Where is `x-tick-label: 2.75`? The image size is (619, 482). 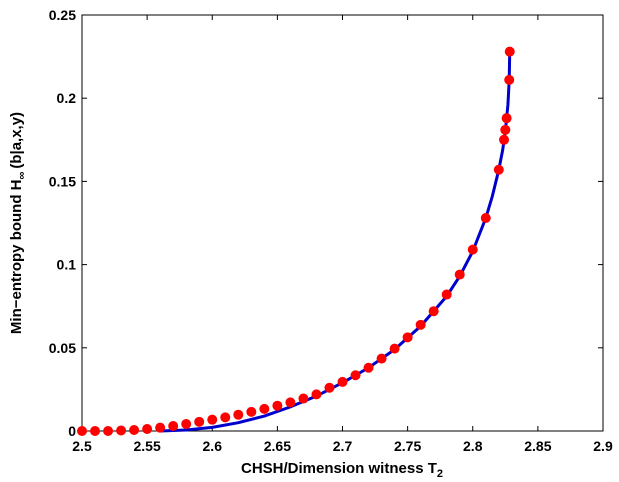
x-tick-label: 2.75 is located at coordinates (407, 446).